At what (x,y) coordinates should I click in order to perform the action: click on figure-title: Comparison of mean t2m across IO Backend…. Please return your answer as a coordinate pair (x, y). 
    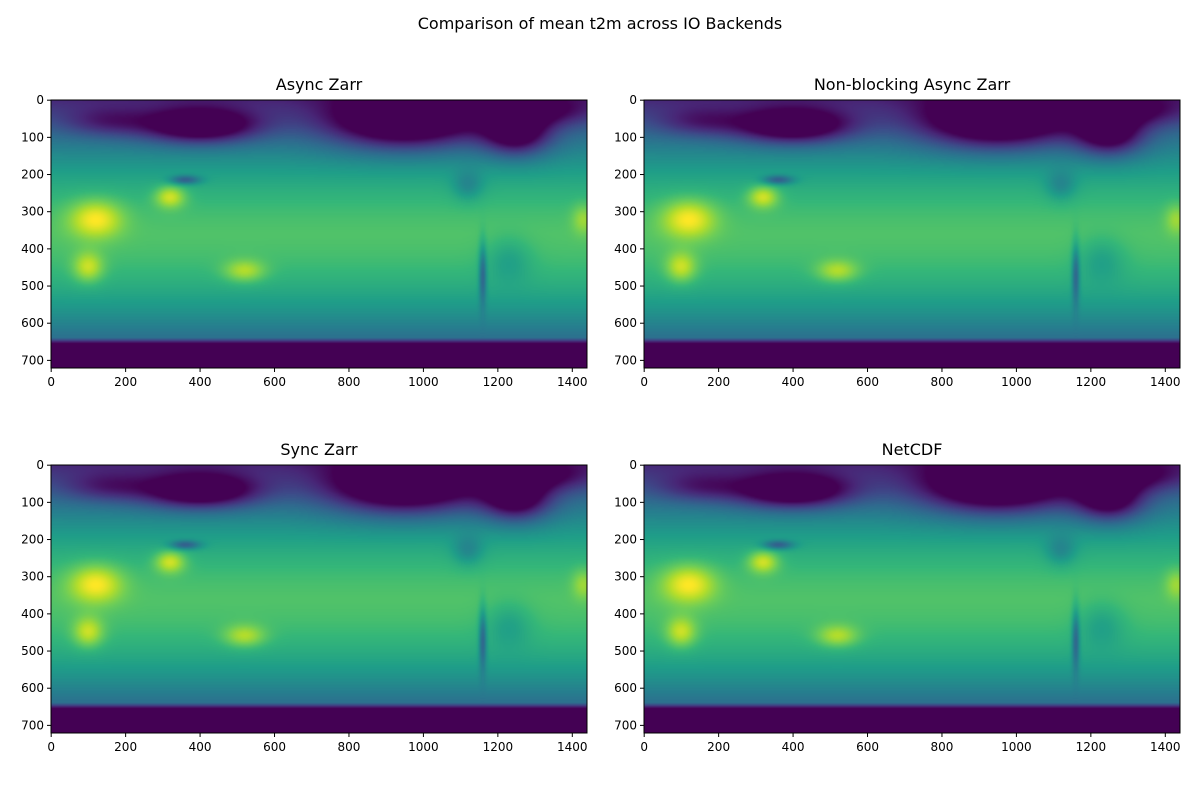
    Looking at the image, I should click on (600, 23).